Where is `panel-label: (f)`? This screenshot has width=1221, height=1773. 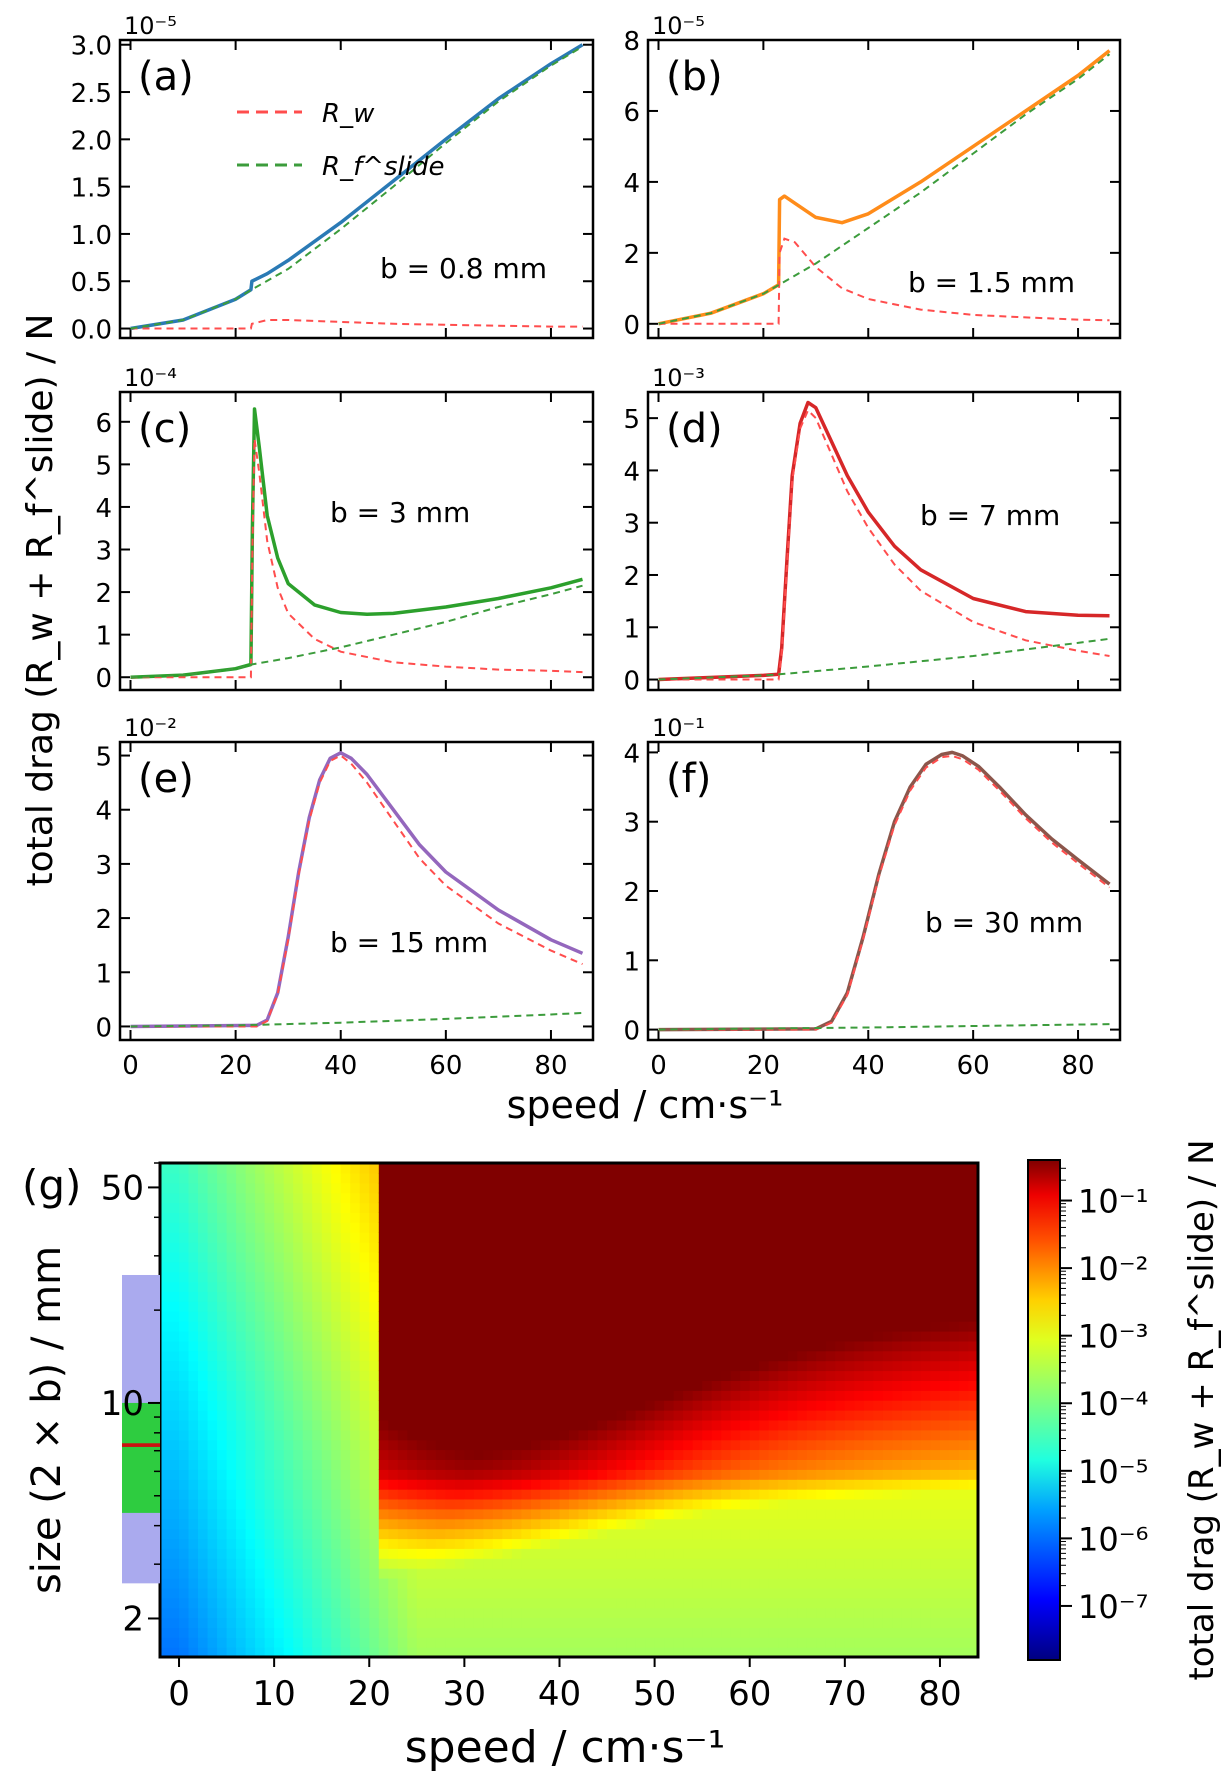
panel-label: (f) is located at coordinates (688, 779).